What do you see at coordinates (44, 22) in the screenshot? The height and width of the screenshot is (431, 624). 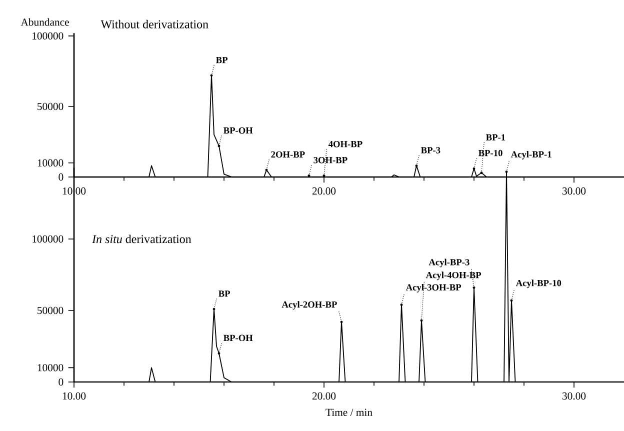 I see `y-axis-title: Abundance` at bounding box center [44, 22].